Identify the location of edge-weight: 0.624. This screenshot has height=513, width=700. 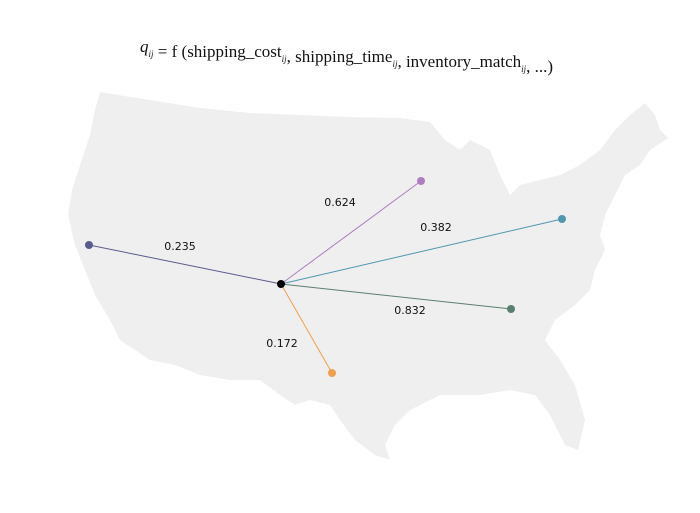
(340, 202).